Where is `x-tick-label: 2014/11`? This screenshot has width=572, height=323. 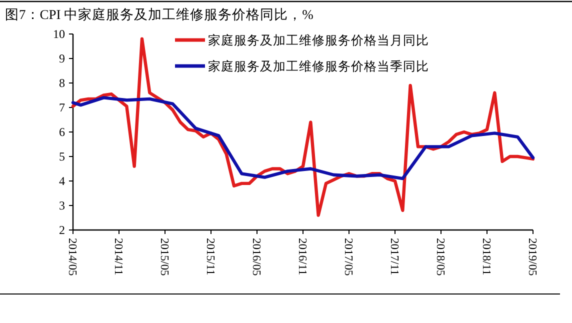
x-tick-label: 2014/11 is located at coordinates (118, 257).